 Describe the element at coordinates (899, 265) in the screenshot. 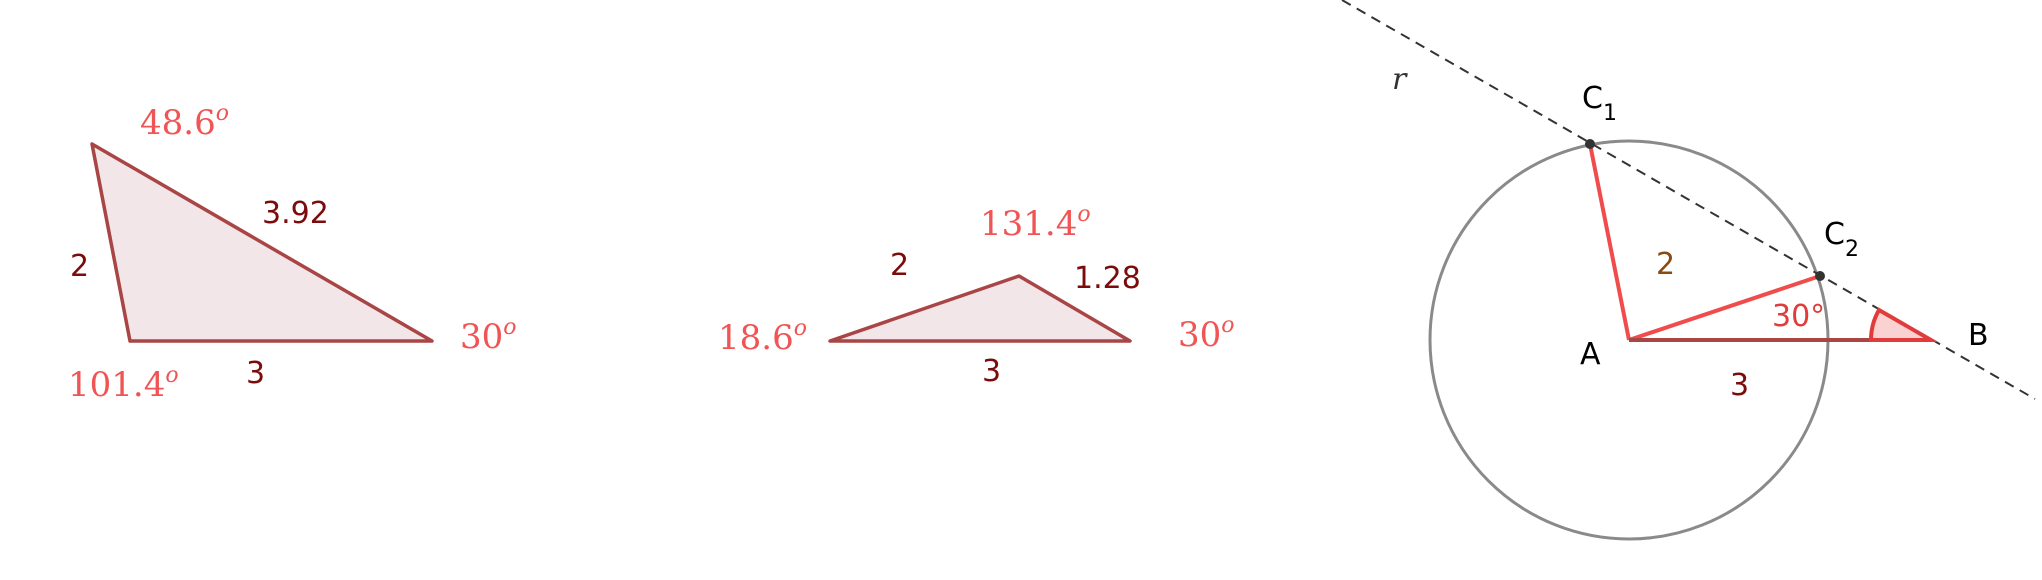

I see `triangle-2-side-left: 2` at that location.